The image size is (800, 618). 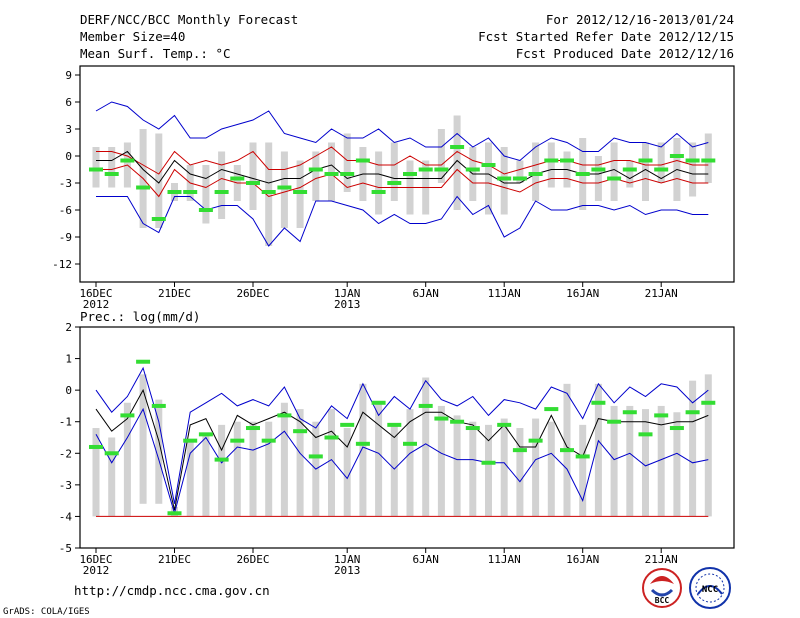 I want to click on y-tick-label: 0, so click(x=68, y=390).